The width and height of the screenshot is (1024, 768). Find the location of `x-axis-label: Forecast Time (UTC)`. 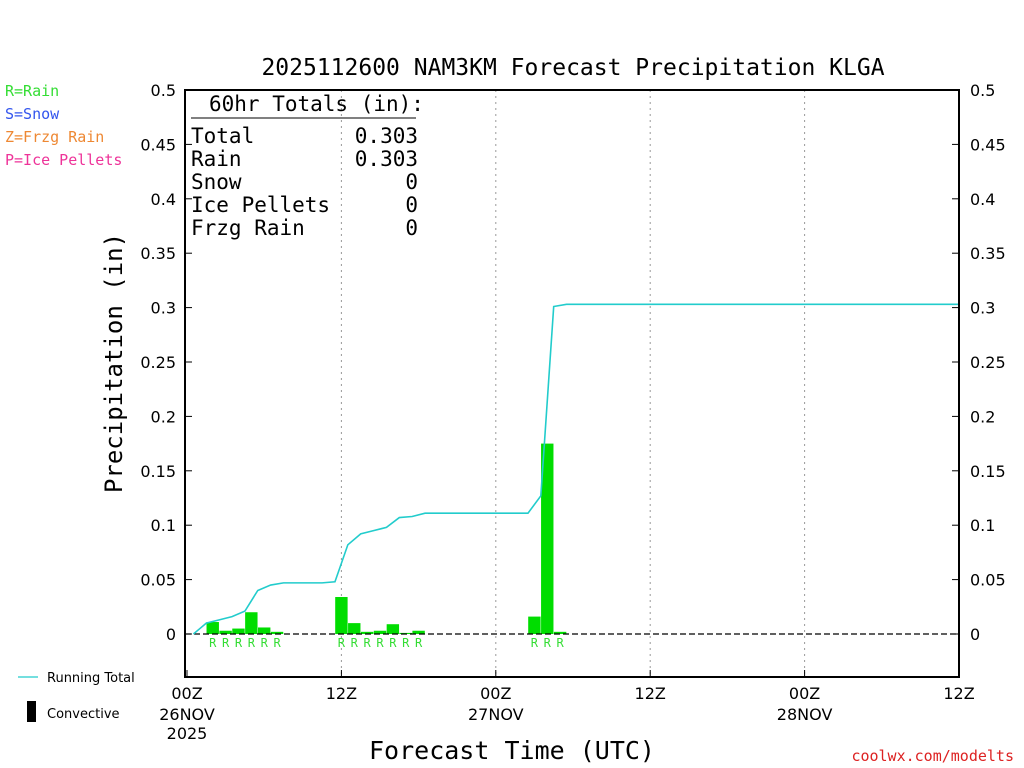

x-axis-label: Forecast Time (UTC) is located at coordinates (512, 750).